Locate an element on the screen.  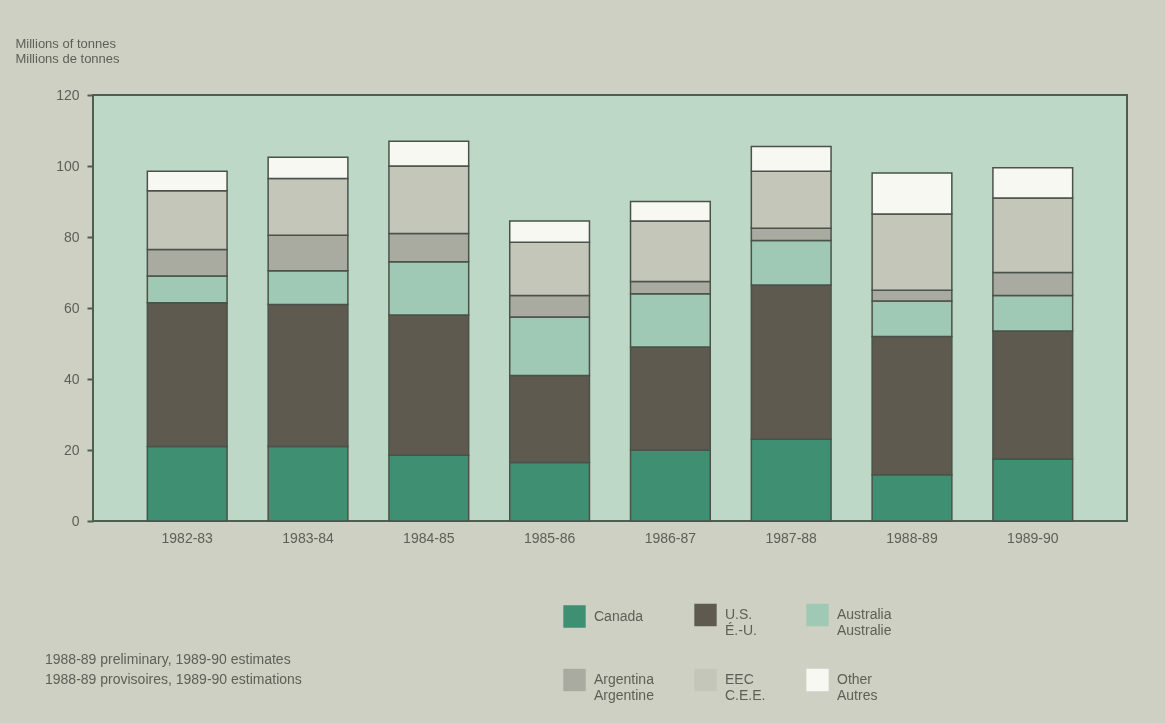
text: 1988-89 provisoires, 1989-90 estimations is located at coordinates (173, 679).